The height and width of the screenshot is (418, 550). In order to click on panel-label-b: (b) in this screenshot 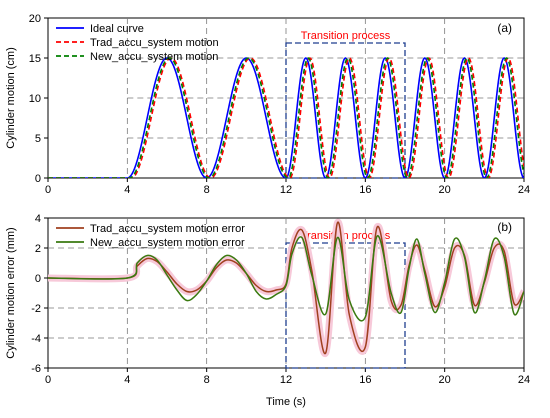, I will do `click(504, 227)`.